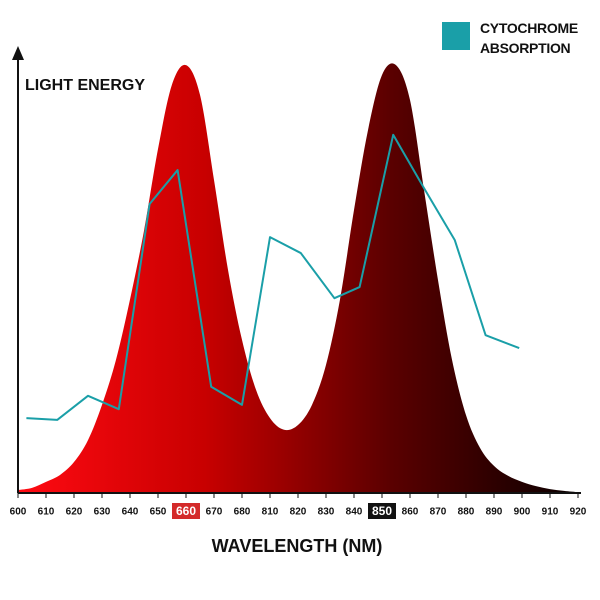  Describe the element at coordinates (130, 512) in the screenshot. I see `x-tick-label: 640` at that location.